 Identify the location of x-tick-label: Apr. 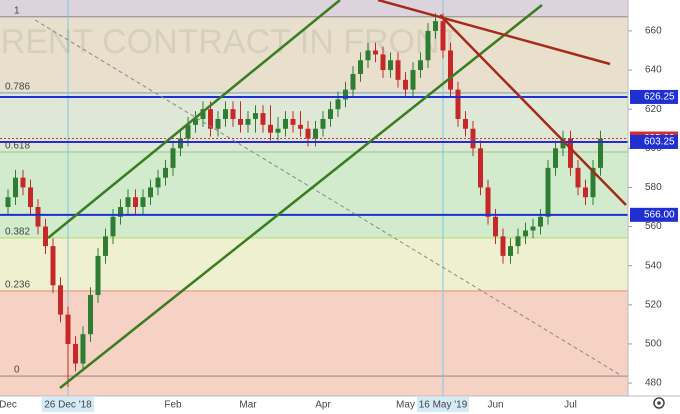
(323, 405).